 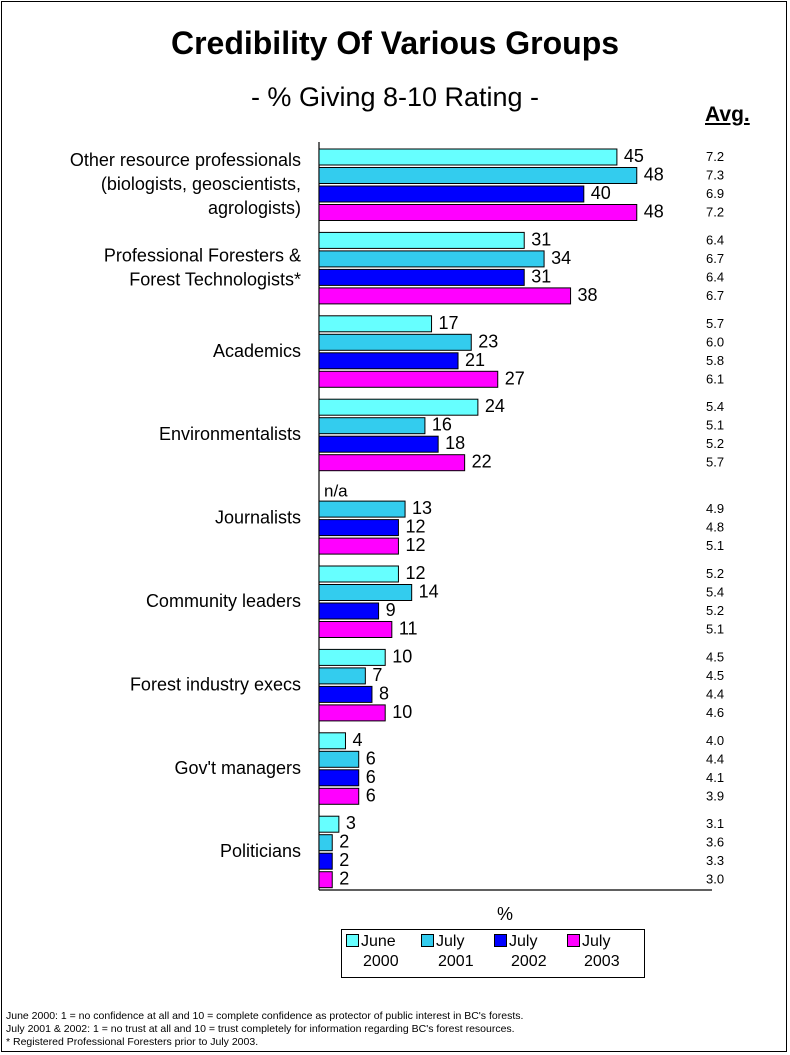 What do you see at coordinates (230, 434) in the screenshot?
I see `category-label: Environmentalists` at bounding box center [230, 434].